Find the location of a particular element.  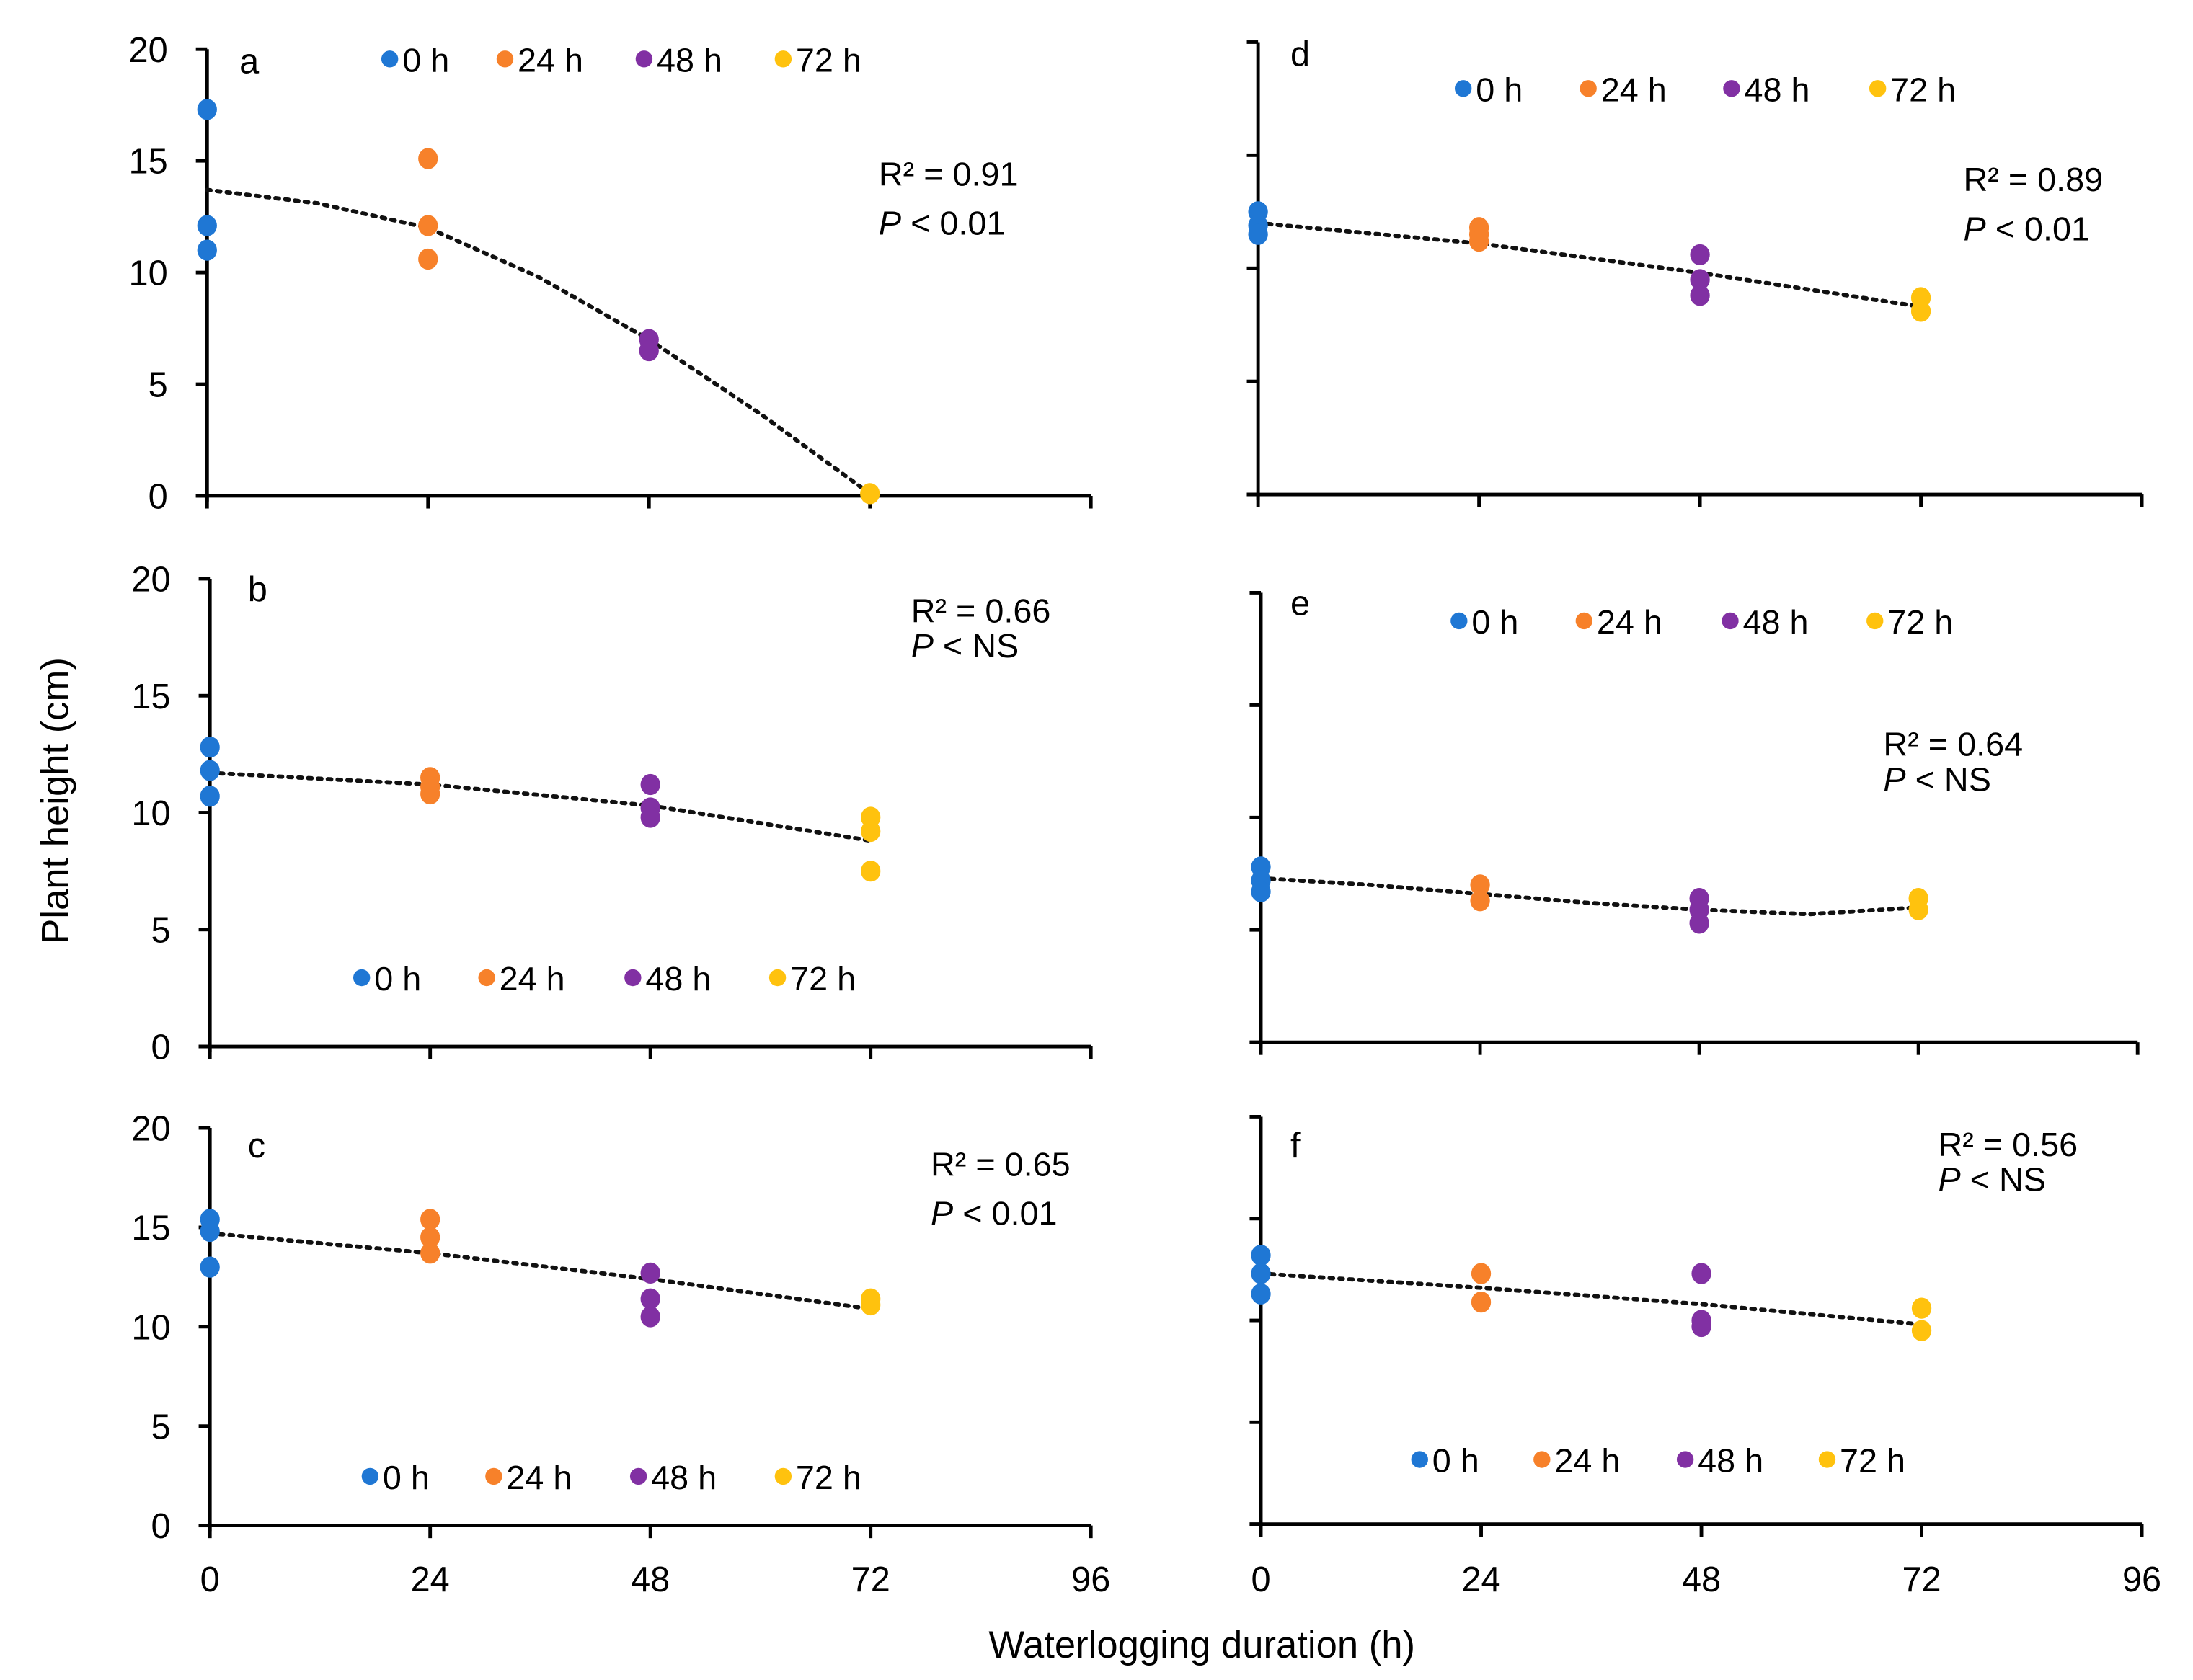

panel-e: e 0 h 24 h 48 h 72 h R² = 0.64P < NS is located at coordinates (1695, 820).